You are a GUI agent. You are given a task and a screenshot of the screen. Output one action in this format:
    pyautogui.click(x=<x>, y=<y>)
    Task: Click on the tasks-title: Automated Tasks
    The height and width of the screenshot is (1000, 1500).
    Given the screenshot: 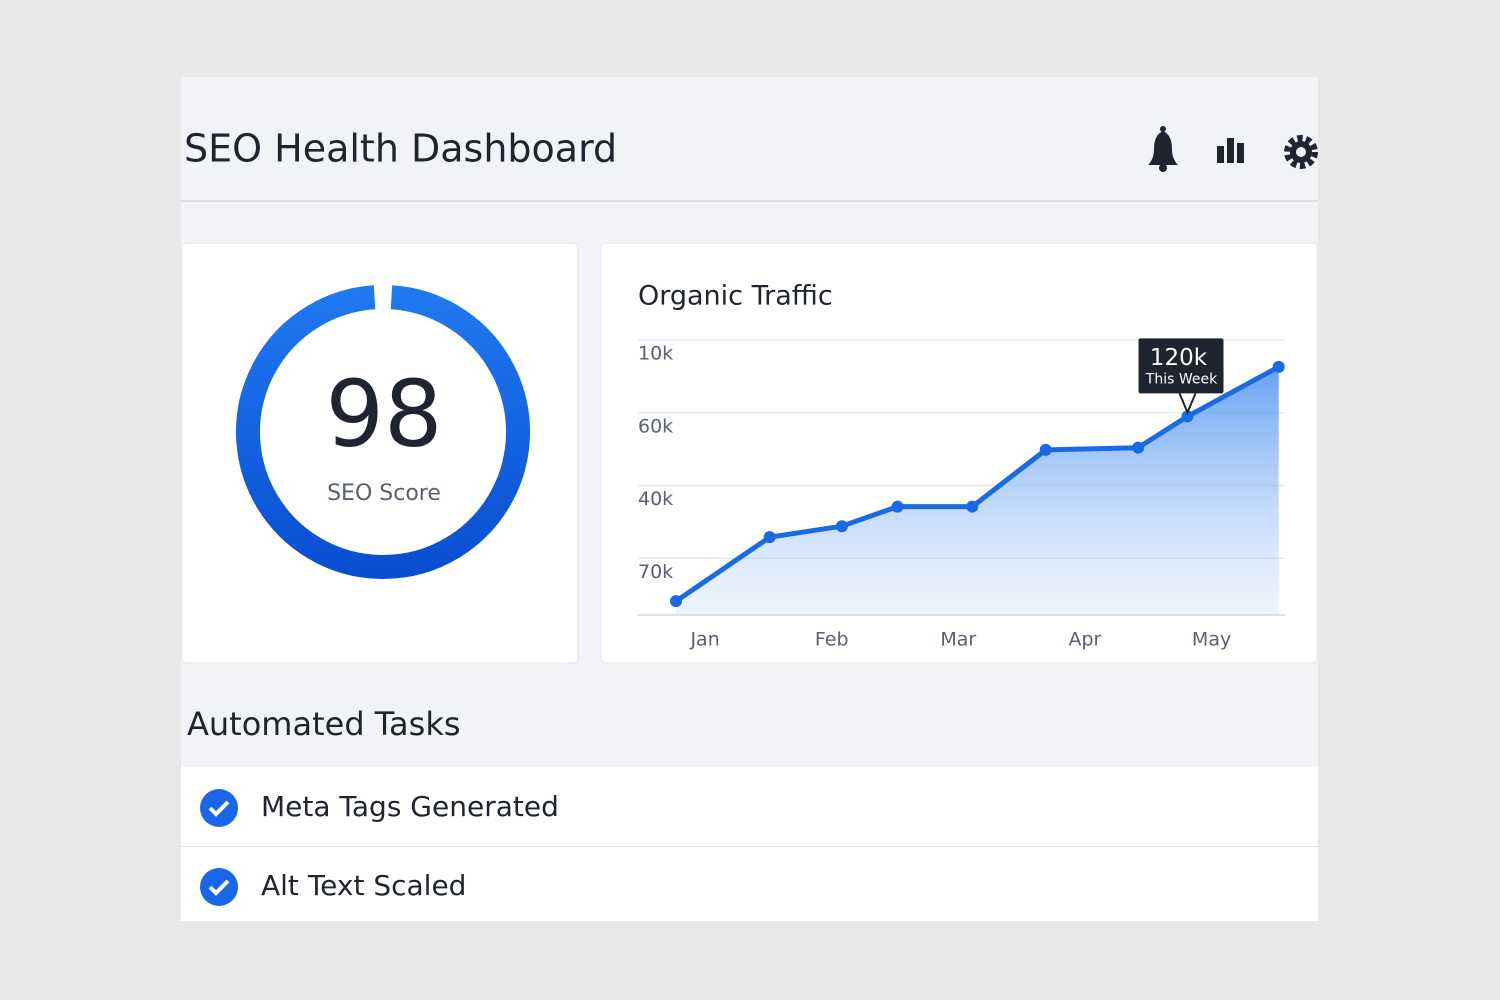 What is the action you would take?
    pyautogui.click(x=324, y=724)
    